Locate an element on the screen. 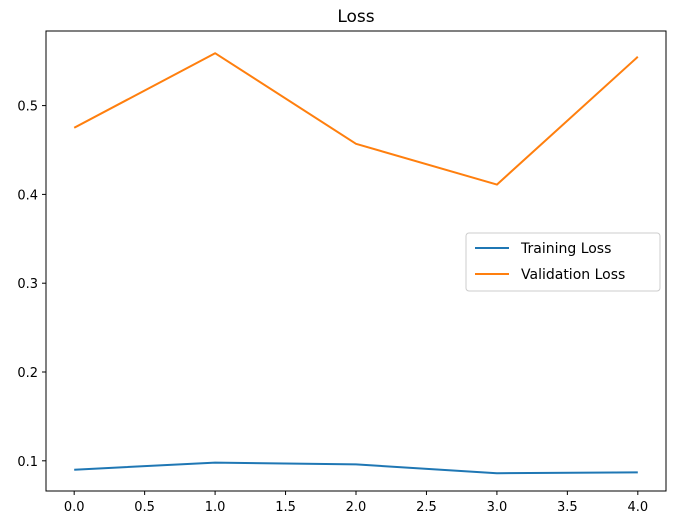  chart-title: Loss is located at coordinates (355, 17).